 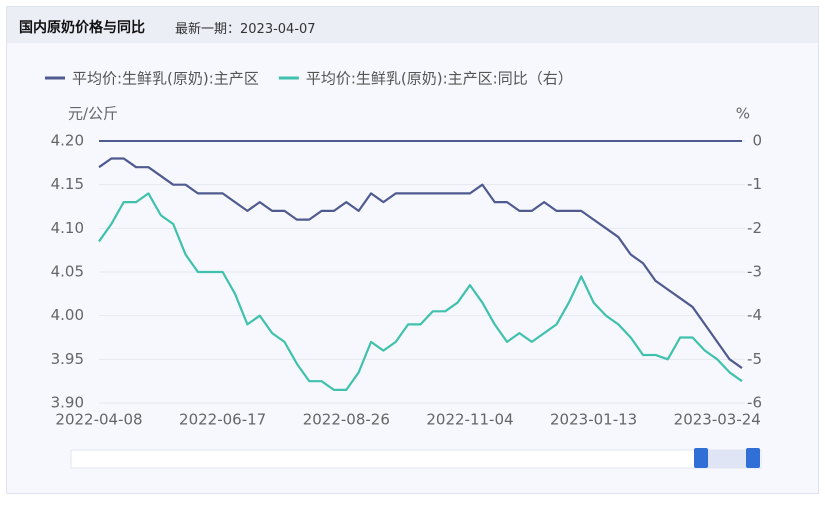 What do you see at coordinates (412, 25) in the screenshot?
I see `header: 国内原奶价格与同比 最新一期：2023-04-07` at bounding box center [412, 25].